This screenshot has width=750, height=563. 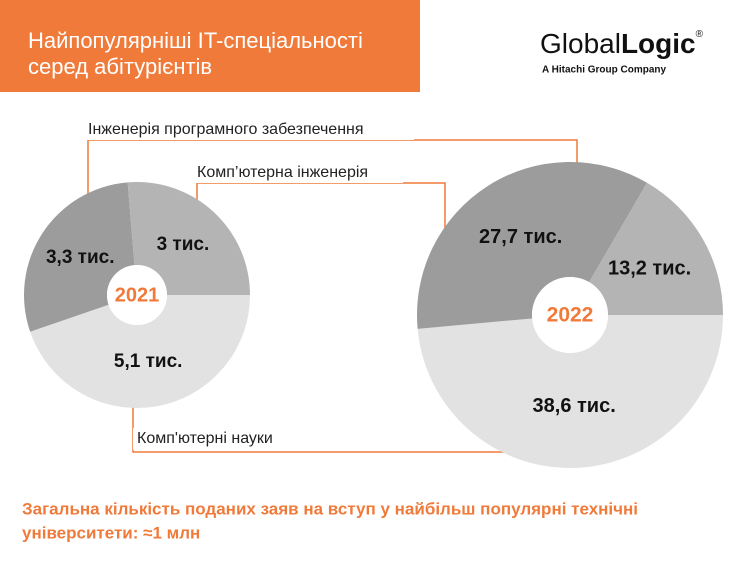 I want to click on value-label: 38,6 тис., so click(x=574, y=406).